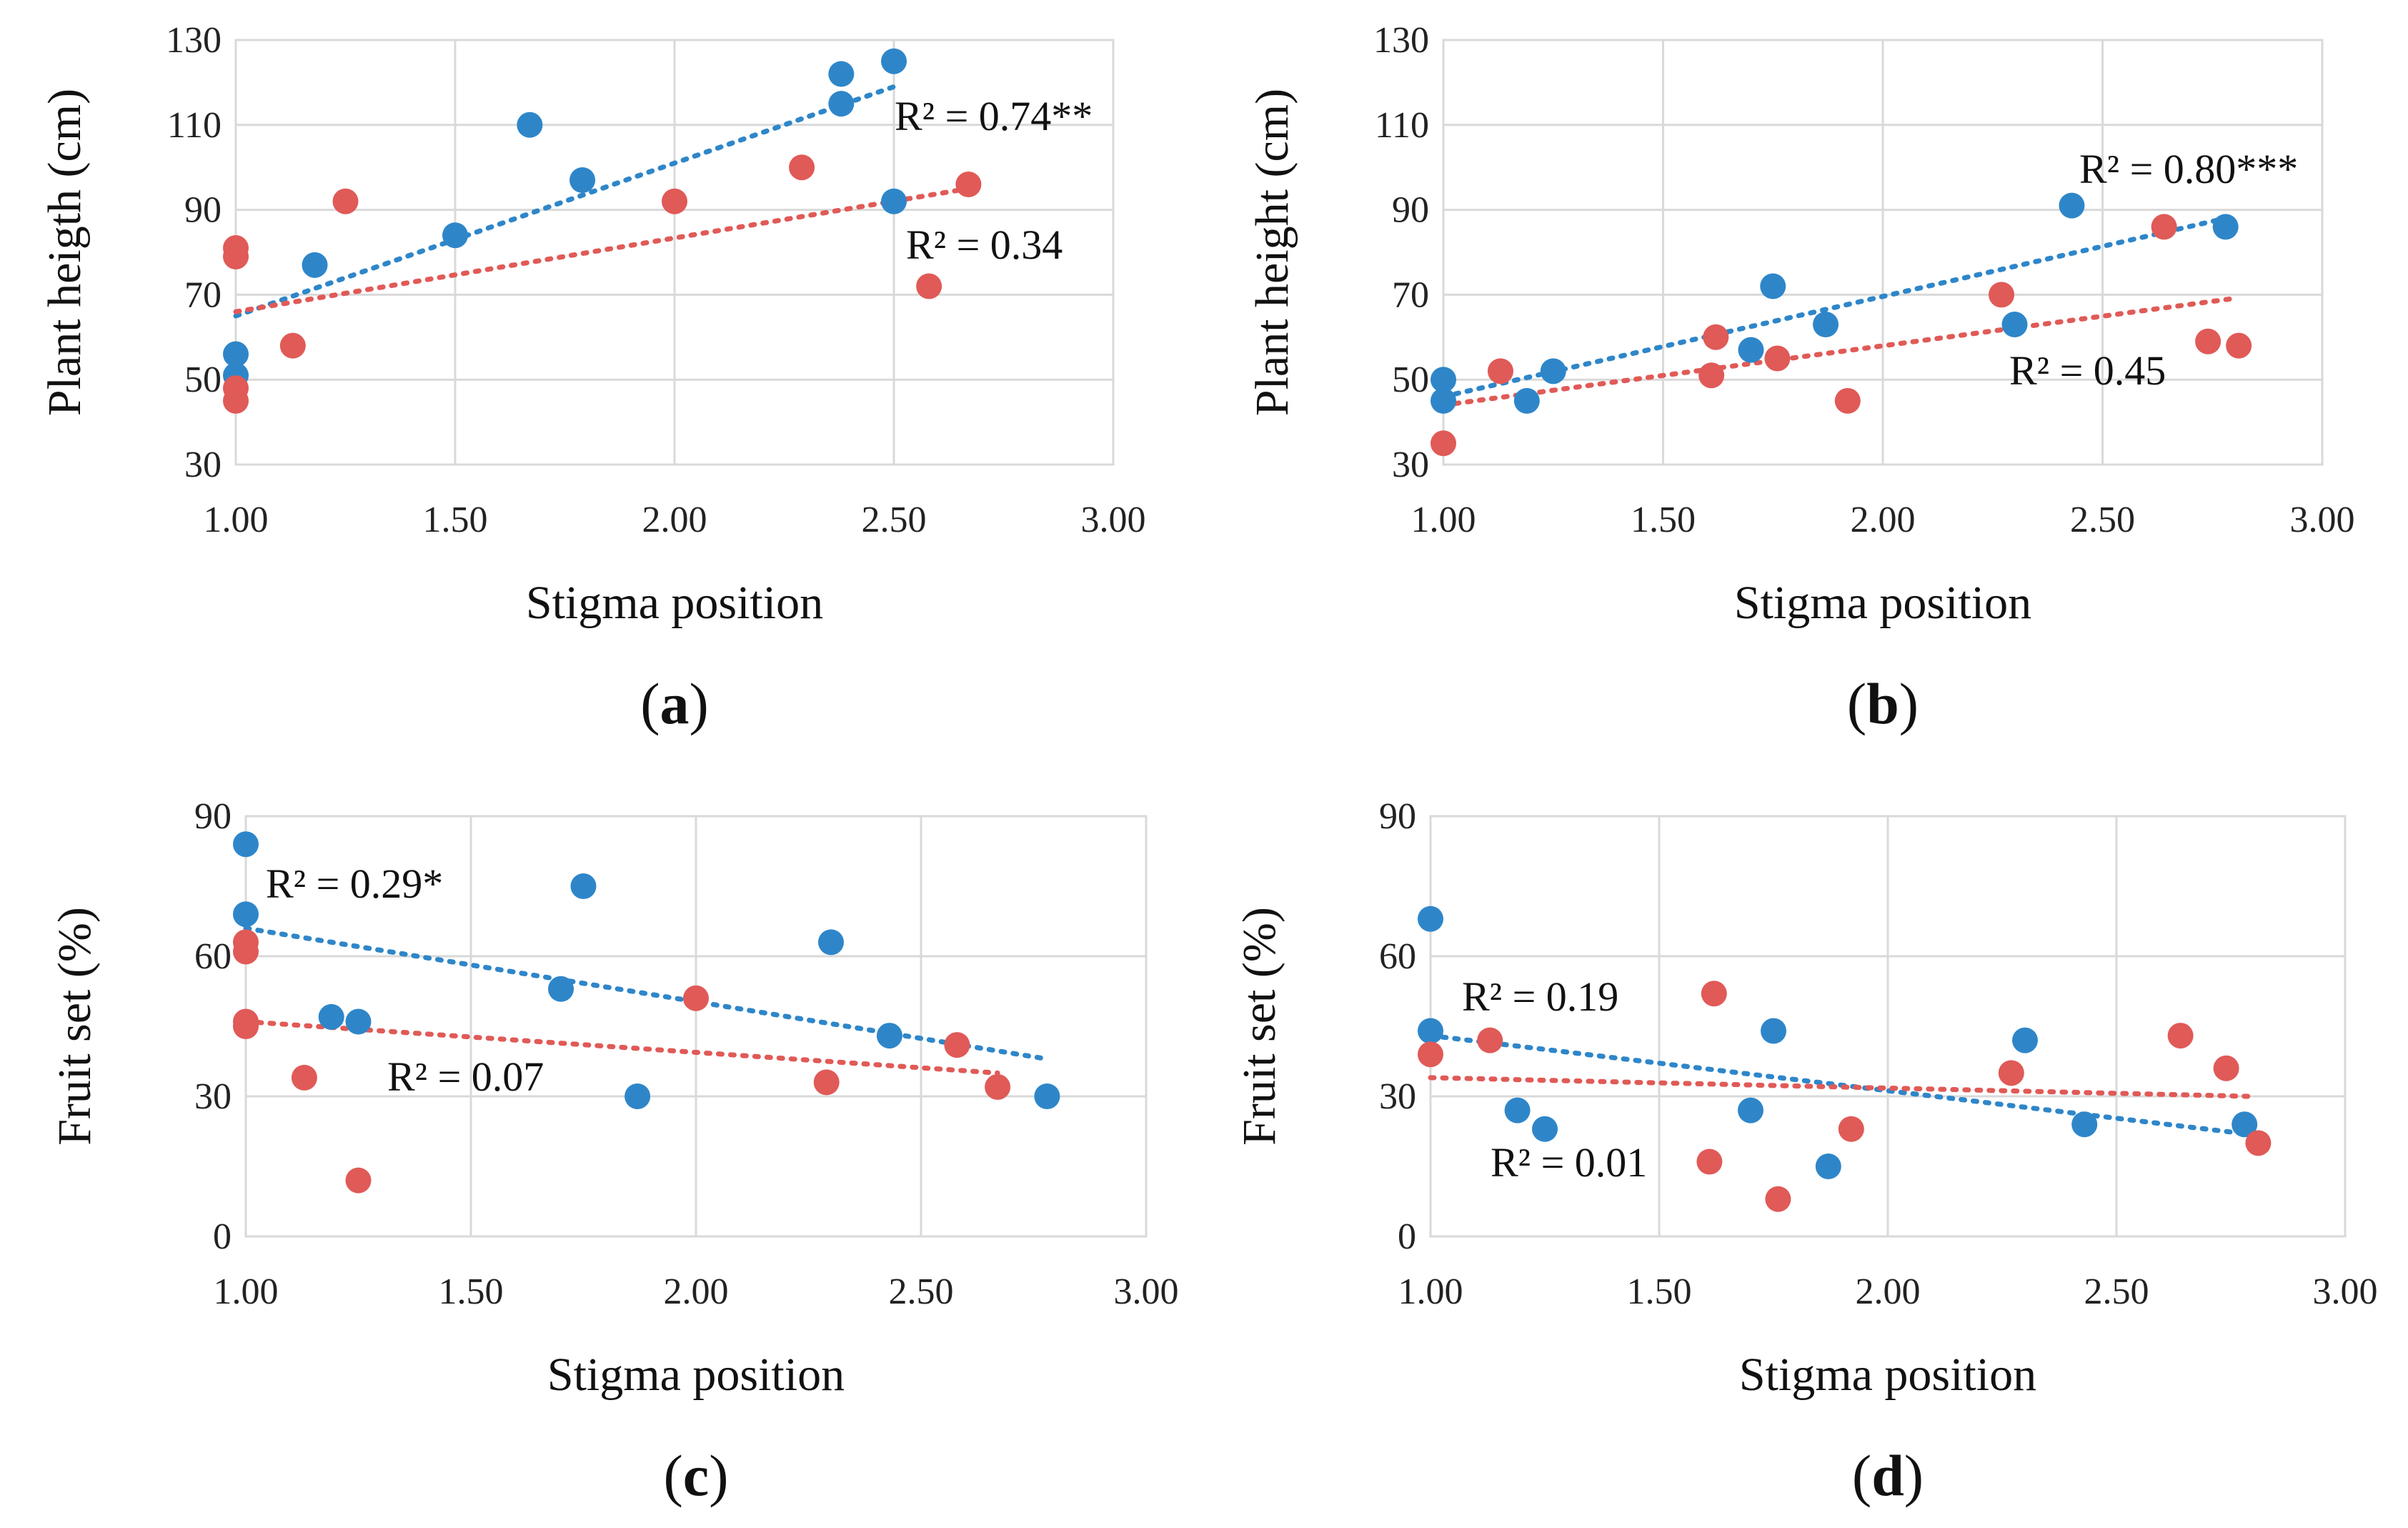 The width and height of the screenshot is (2408, 1528). I want to click on r2-label-red: R² = 0.01, so click(1569, 1162).